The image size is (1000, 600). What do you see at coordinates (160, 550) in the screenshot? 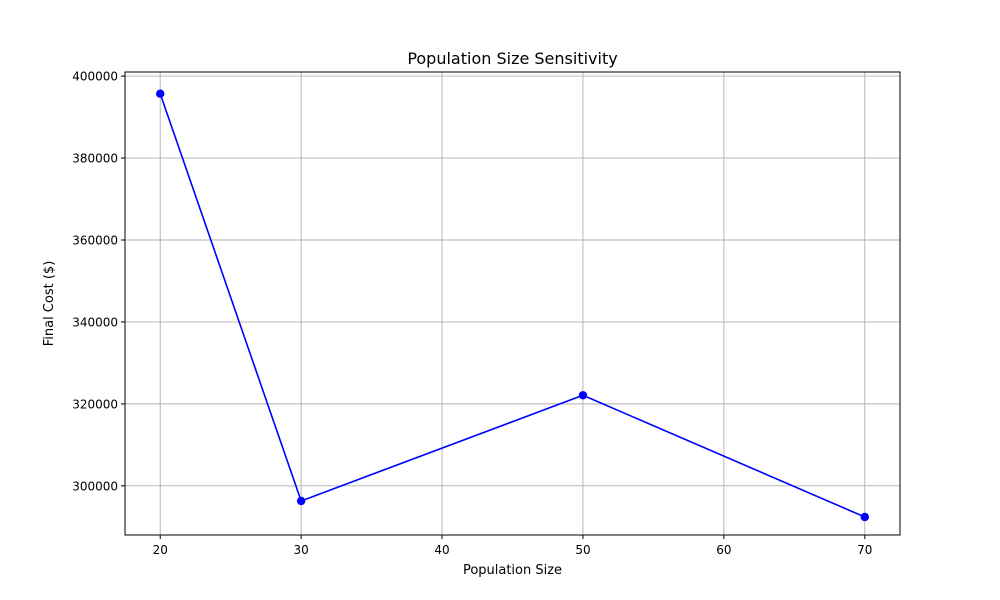
I see `x-tick-label: 20` at bounding box center [160, 550].